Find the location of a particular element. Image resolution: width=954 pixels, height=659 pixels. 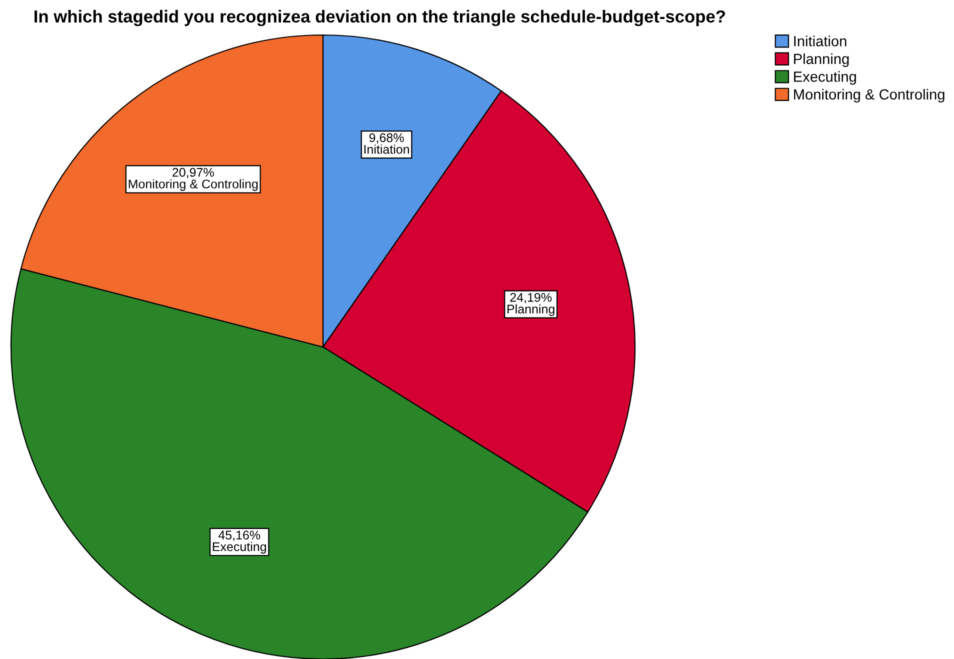

data-label: 20,97% is located at coordinates (193, 173).